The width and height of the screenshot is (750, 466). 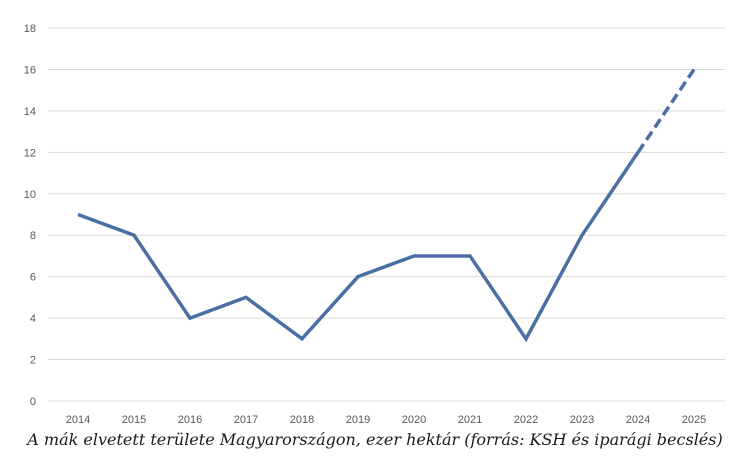 What do you see at coordinates (302, 420) in the screenshot?
I see `x-tick-label: 2018` at bounding box center [302, 420].